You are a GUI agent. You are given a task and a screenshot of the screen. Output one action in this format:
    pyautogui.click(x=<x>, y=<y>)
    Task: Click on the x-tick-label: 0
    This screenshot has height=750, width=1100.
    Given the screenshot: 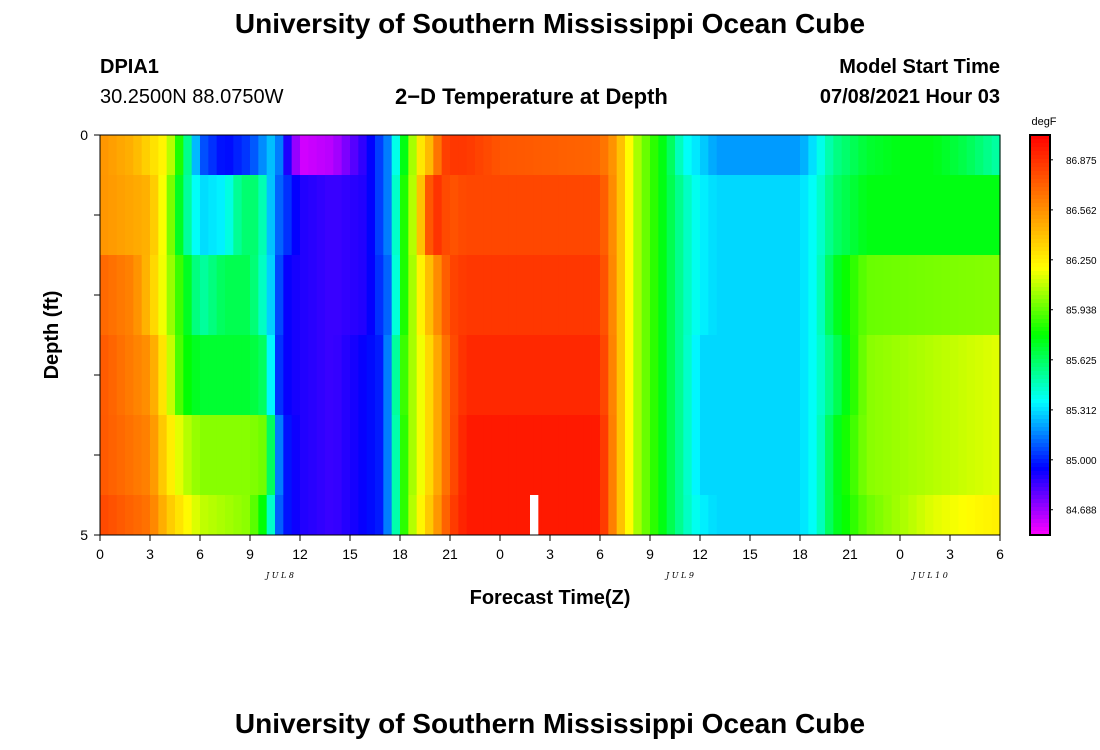 What is the action you would take?
    pyautogui.click(x=500, y=554)
    